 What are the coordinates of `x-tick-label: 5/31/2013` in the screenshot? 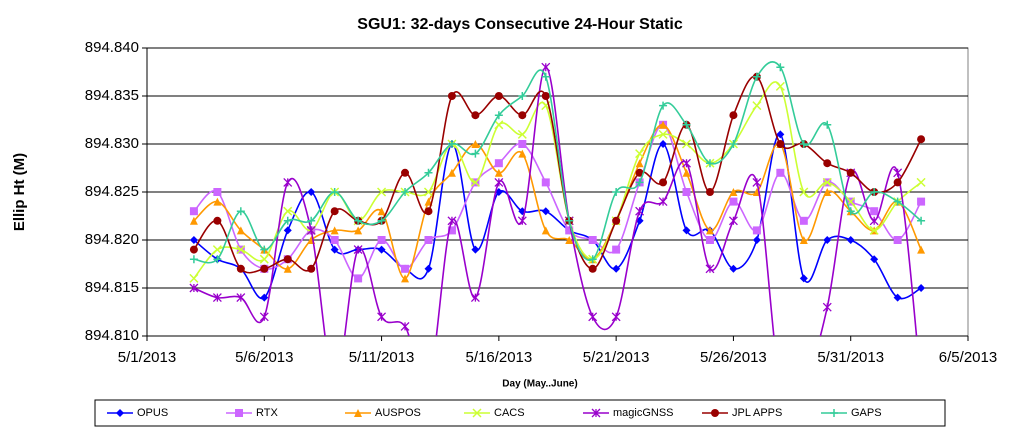 It's located at (850, 357).